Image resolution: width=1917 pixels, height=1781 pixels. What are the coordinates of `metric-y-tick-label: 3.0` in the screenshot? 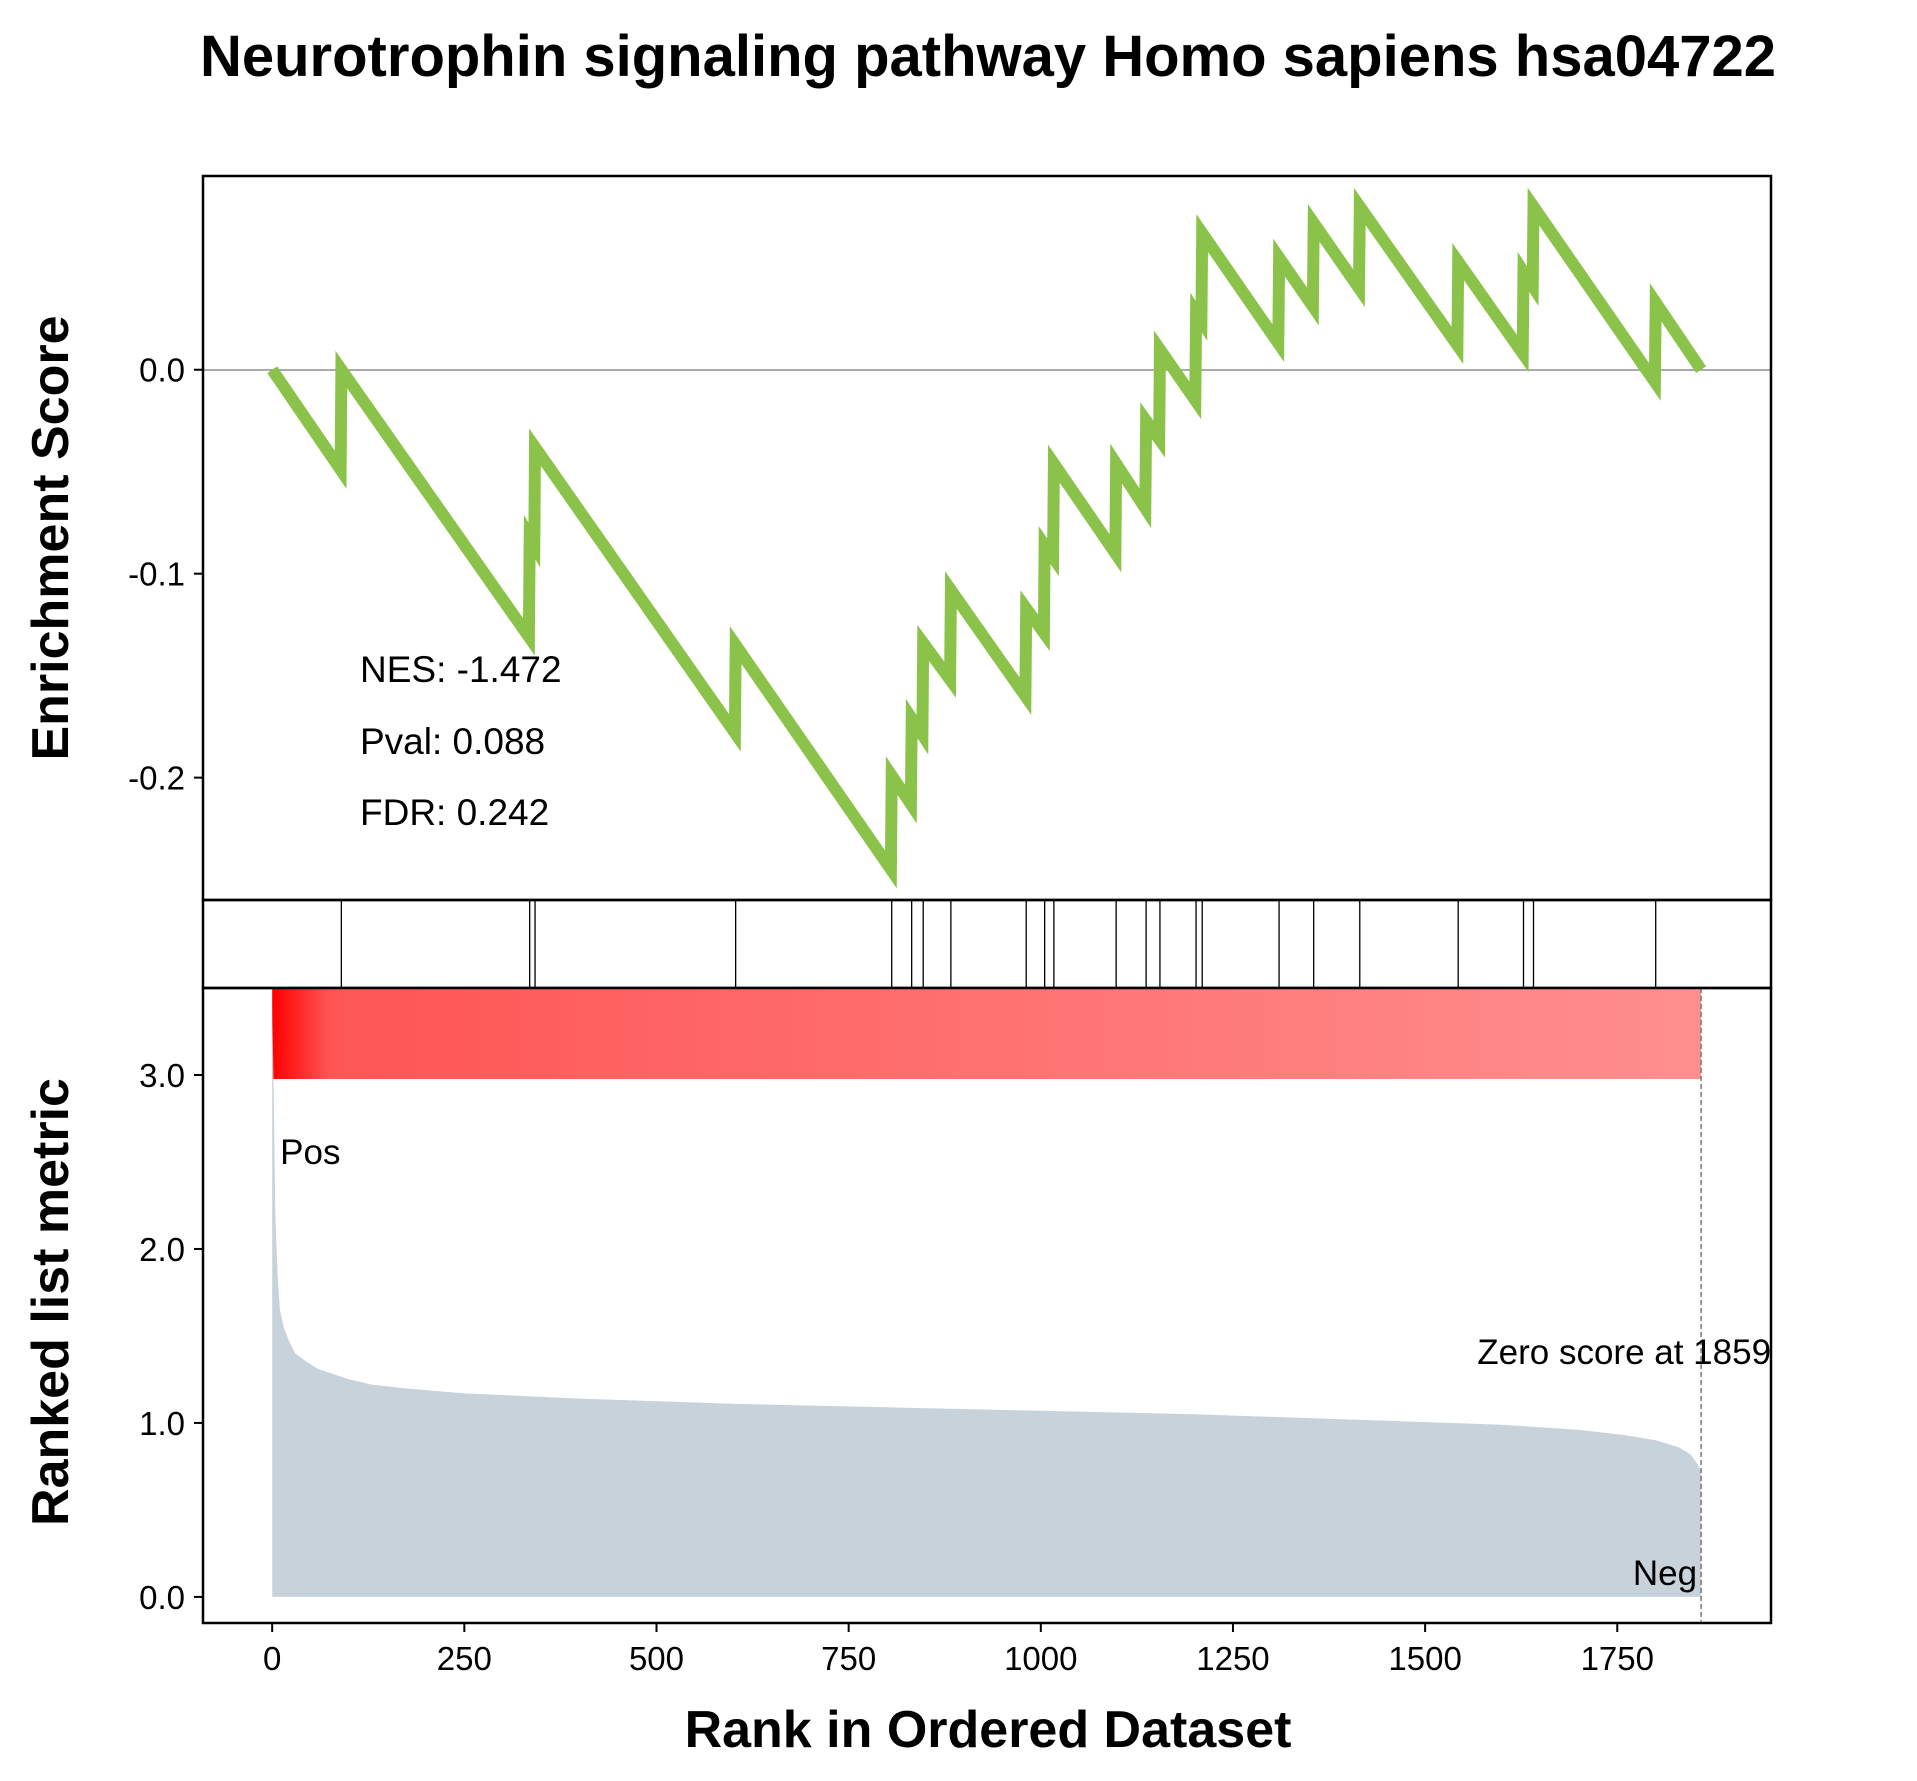 It's located at (162, 1075).